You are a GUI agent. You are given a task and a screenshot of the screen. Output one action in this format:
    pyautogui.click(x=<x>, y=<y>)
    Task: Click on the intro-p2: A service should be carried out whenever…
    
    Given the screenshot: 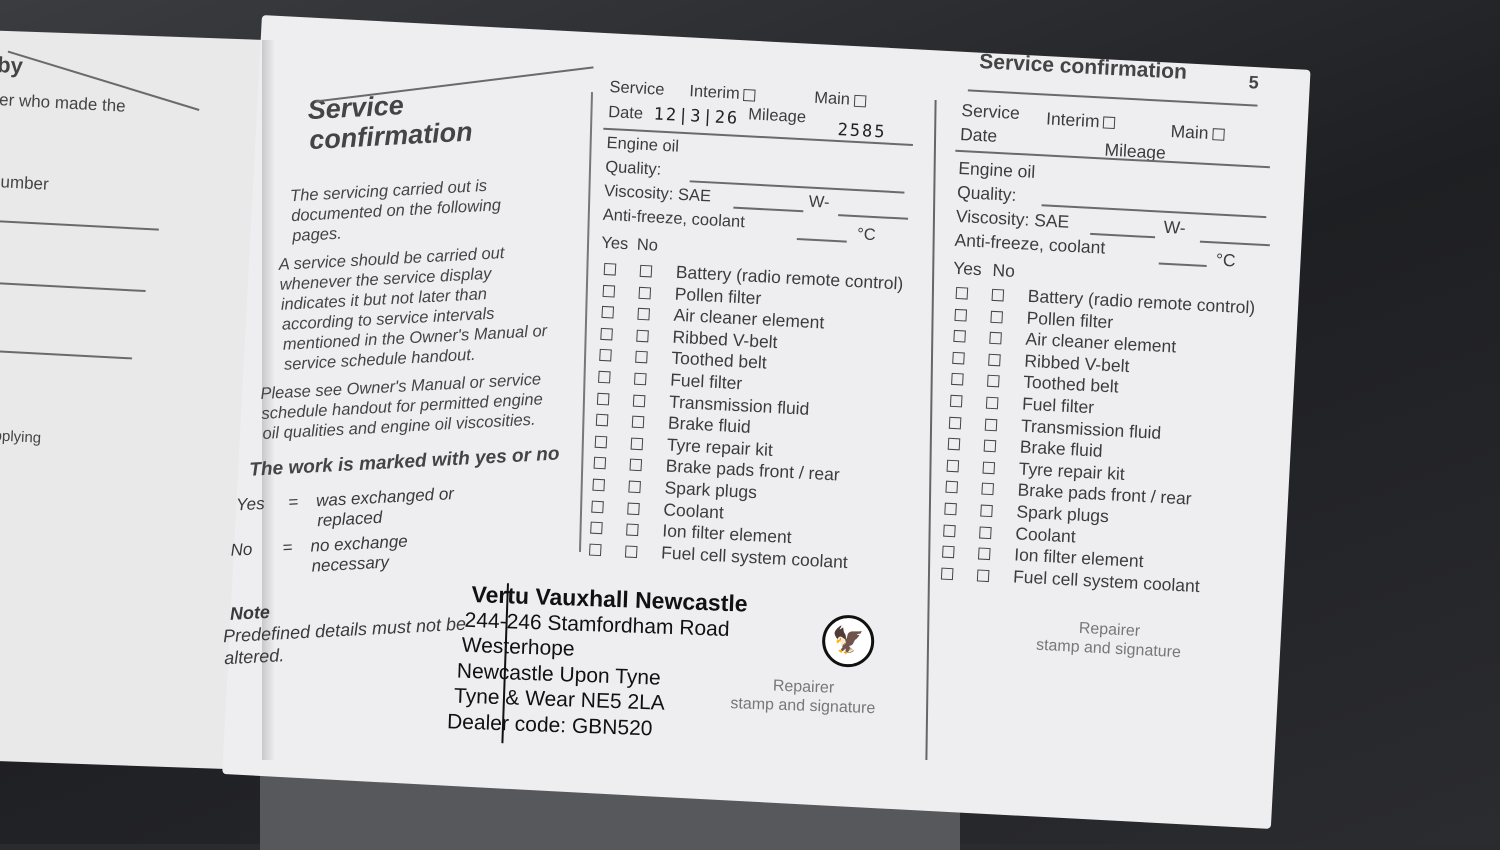 What is the action you would take?
    pyautogui.click(x=413, y=309)
    